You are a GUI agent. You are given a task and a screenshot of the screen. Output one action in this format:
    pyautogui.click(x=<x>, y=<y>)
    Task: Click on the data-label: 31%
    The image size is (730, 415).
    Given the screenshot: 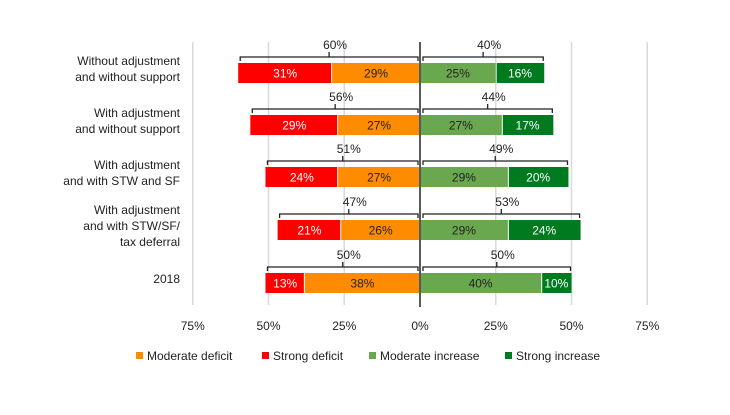 What is the action you would take?
    pyautogui.click(x=285, y=74)
    